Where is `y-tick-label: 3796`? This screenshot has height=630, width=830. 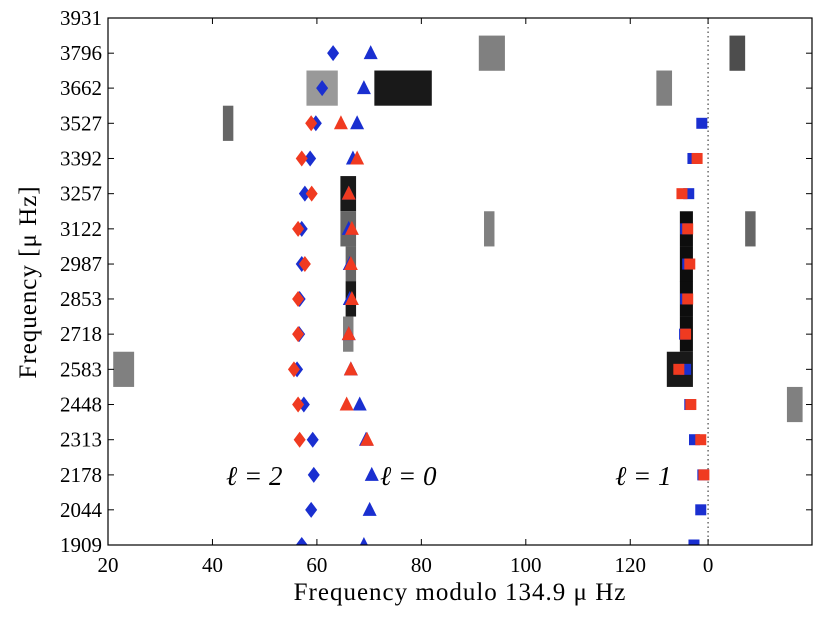
y-tick-label: 3796 is located at coordinates (81, 53).